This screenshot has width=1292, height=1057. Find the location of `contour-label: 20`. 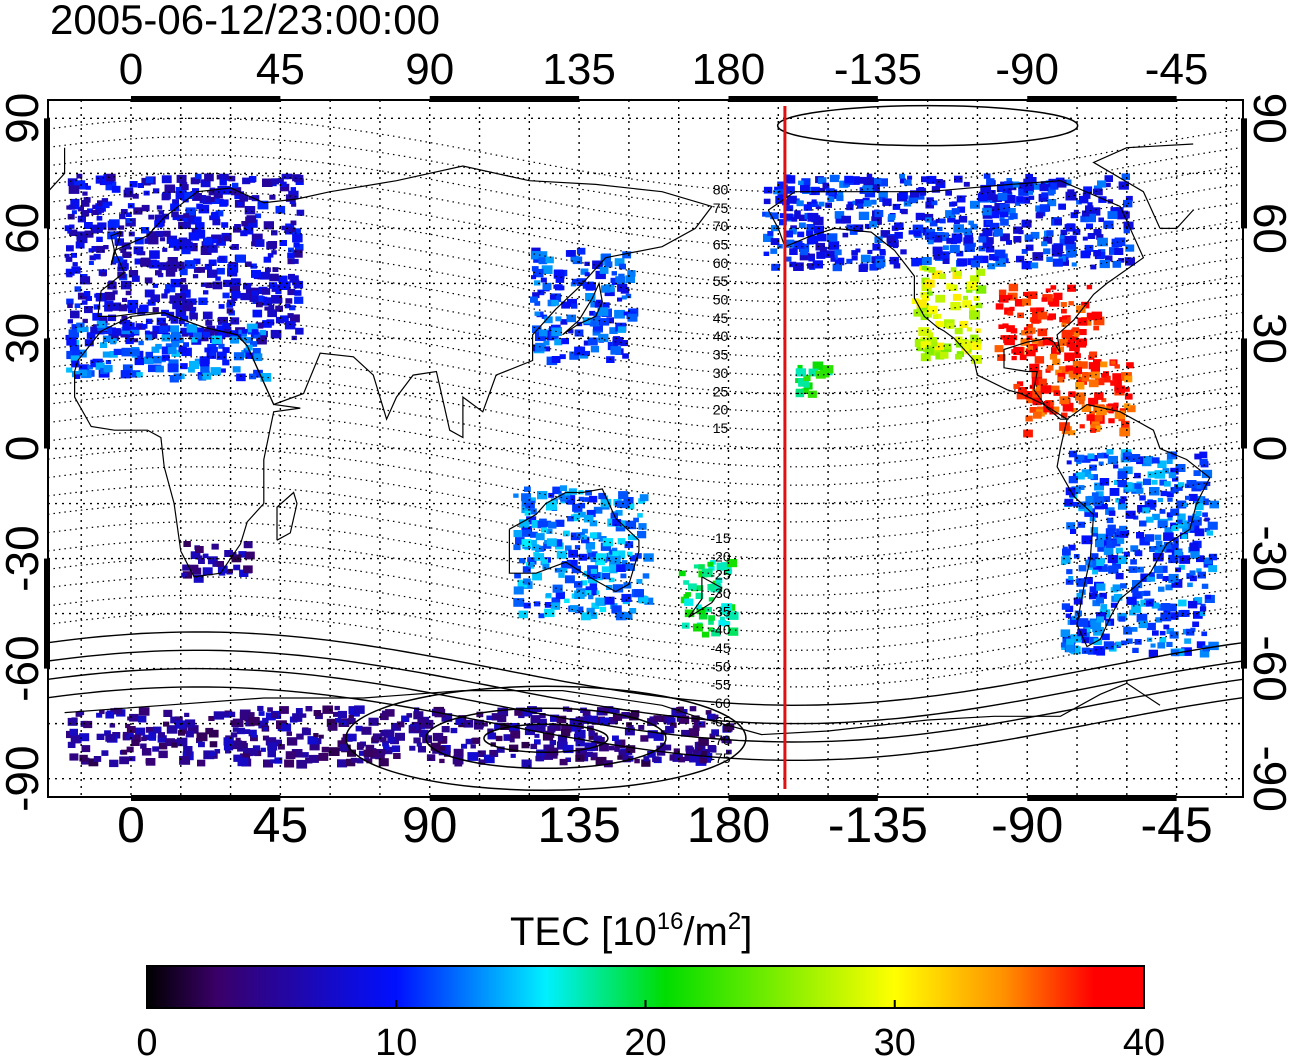

contour-label: 20 is located at coordinates (721, 410).